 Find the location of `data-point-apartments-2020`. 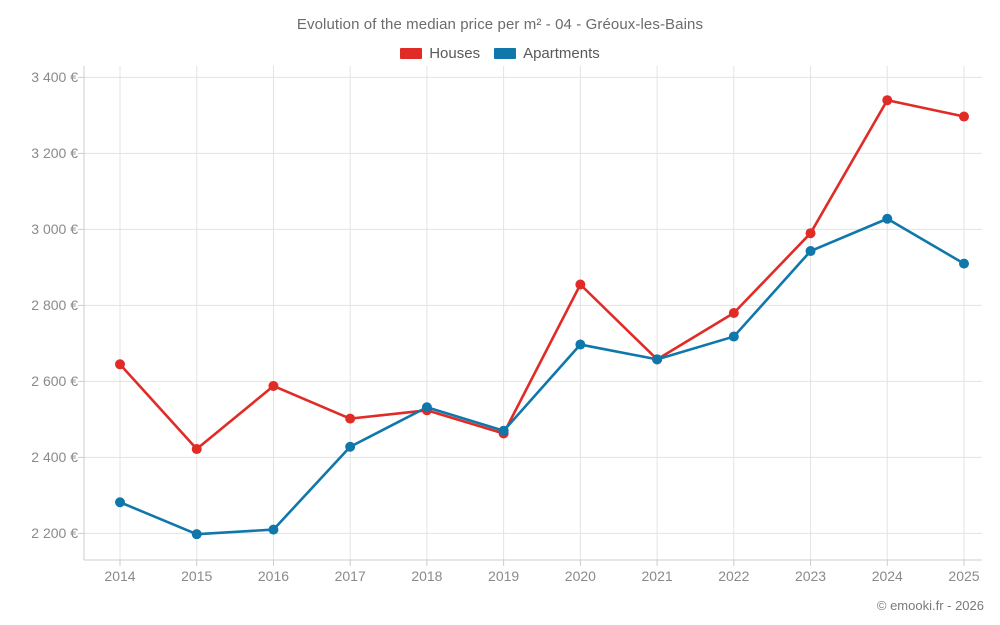

data-point-apartments-2020 is located at coordinates (580, 344).